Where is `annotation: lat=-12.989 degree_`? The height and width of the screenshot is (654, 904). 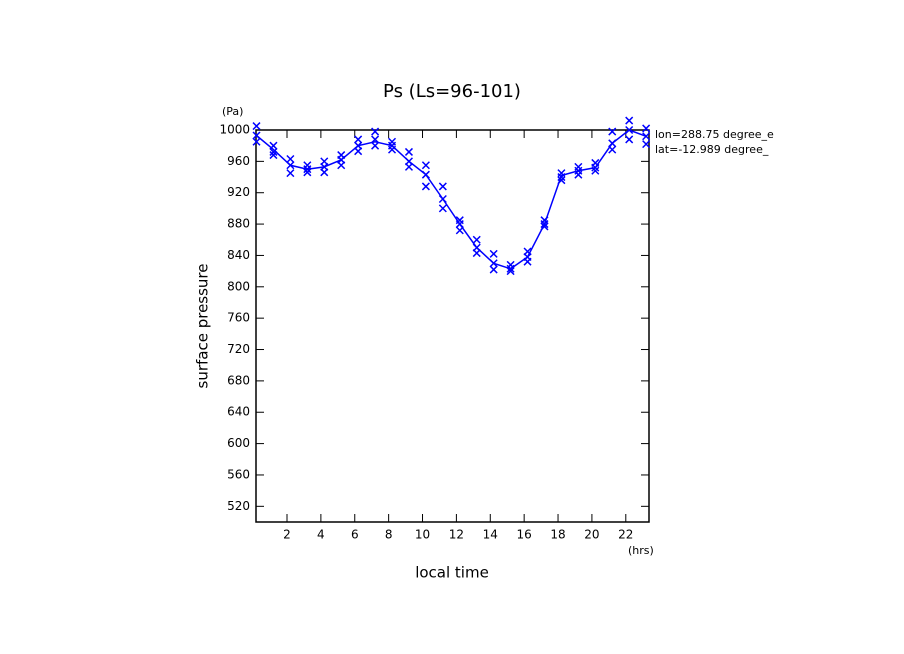 annotation: lat=-12.989 degree_ is located at coordinates (712, 149).